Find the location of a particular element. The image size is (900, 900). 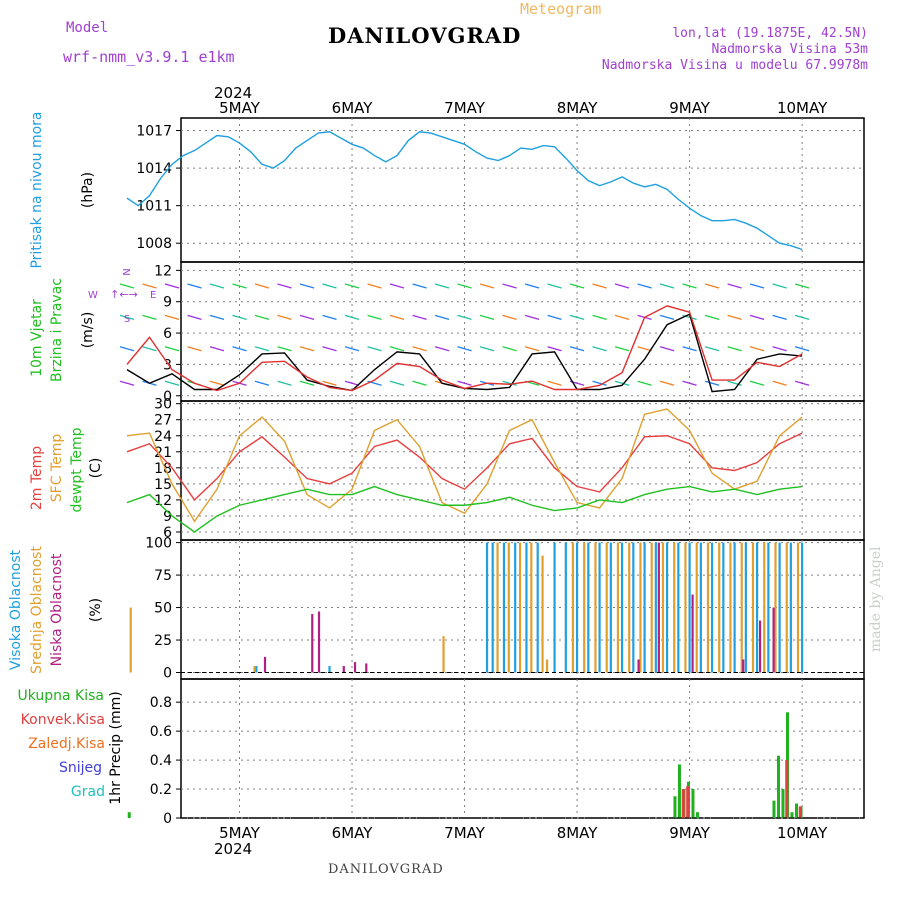

pressure-ytick-label: 1008 is located at coordinates (154, 244).